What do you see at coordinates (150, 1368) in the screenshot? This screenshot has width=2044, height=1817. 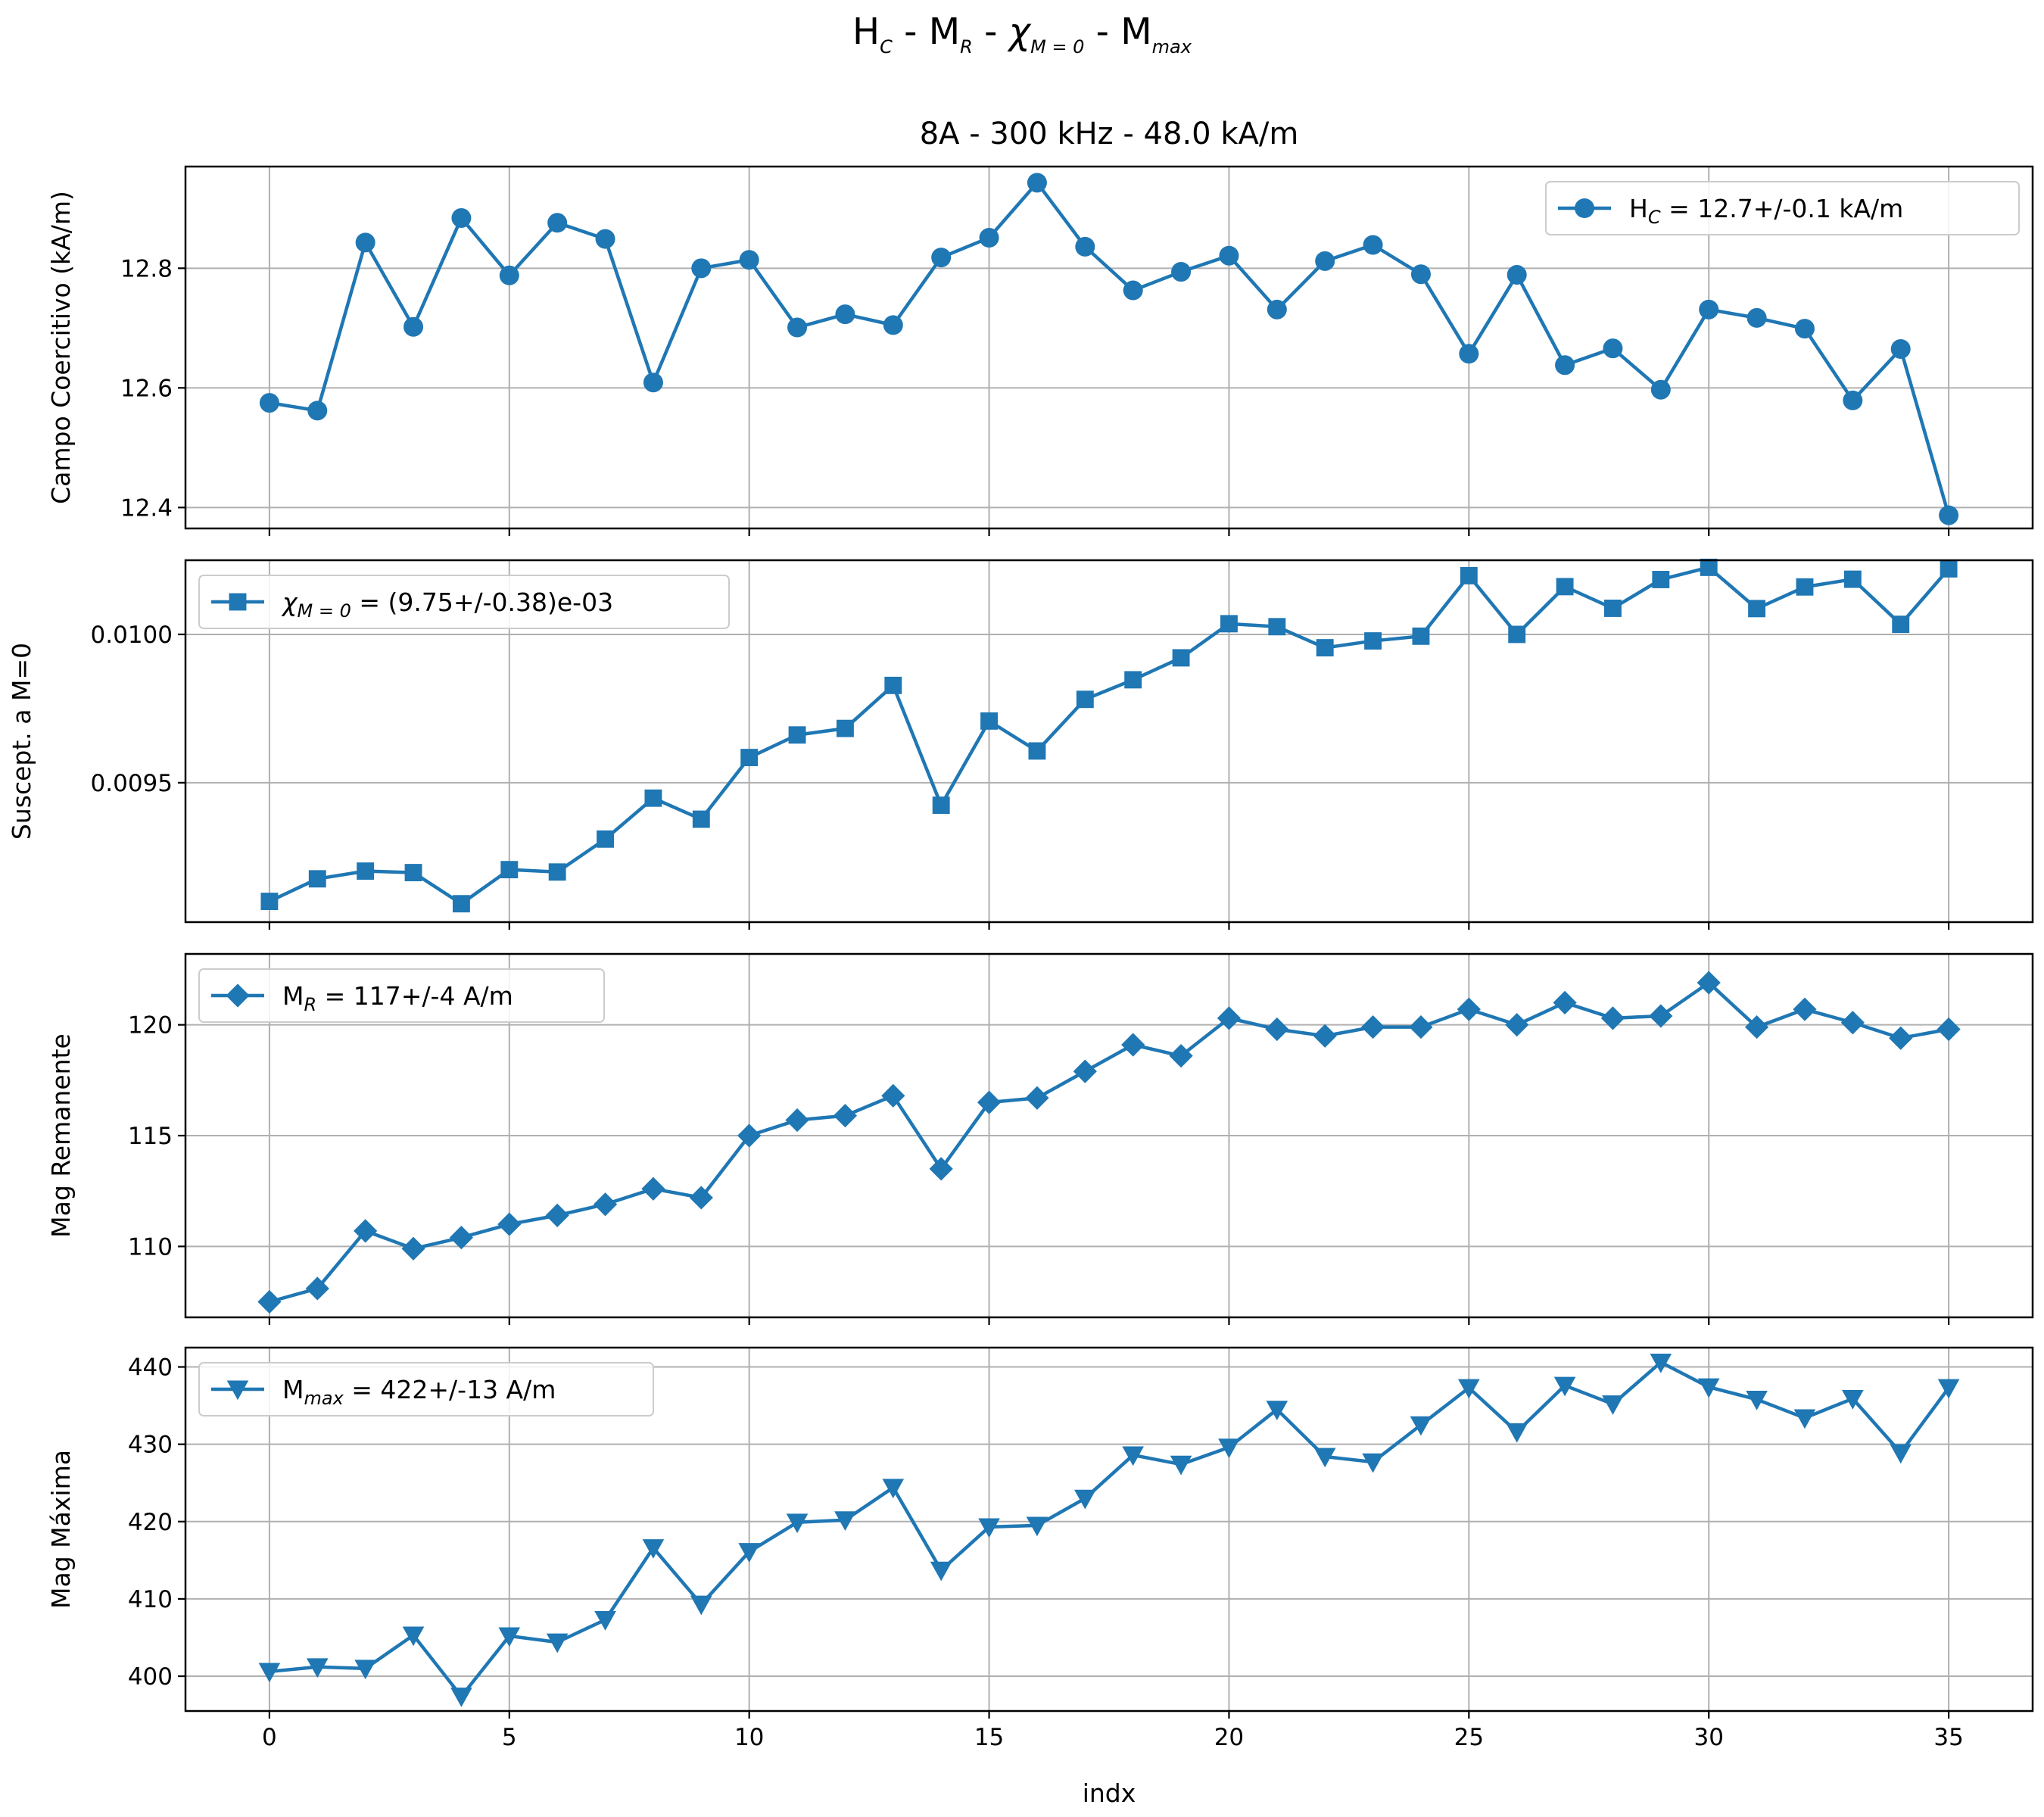 I see `y-tick-label: 440` at bounding box center [150, 1368].